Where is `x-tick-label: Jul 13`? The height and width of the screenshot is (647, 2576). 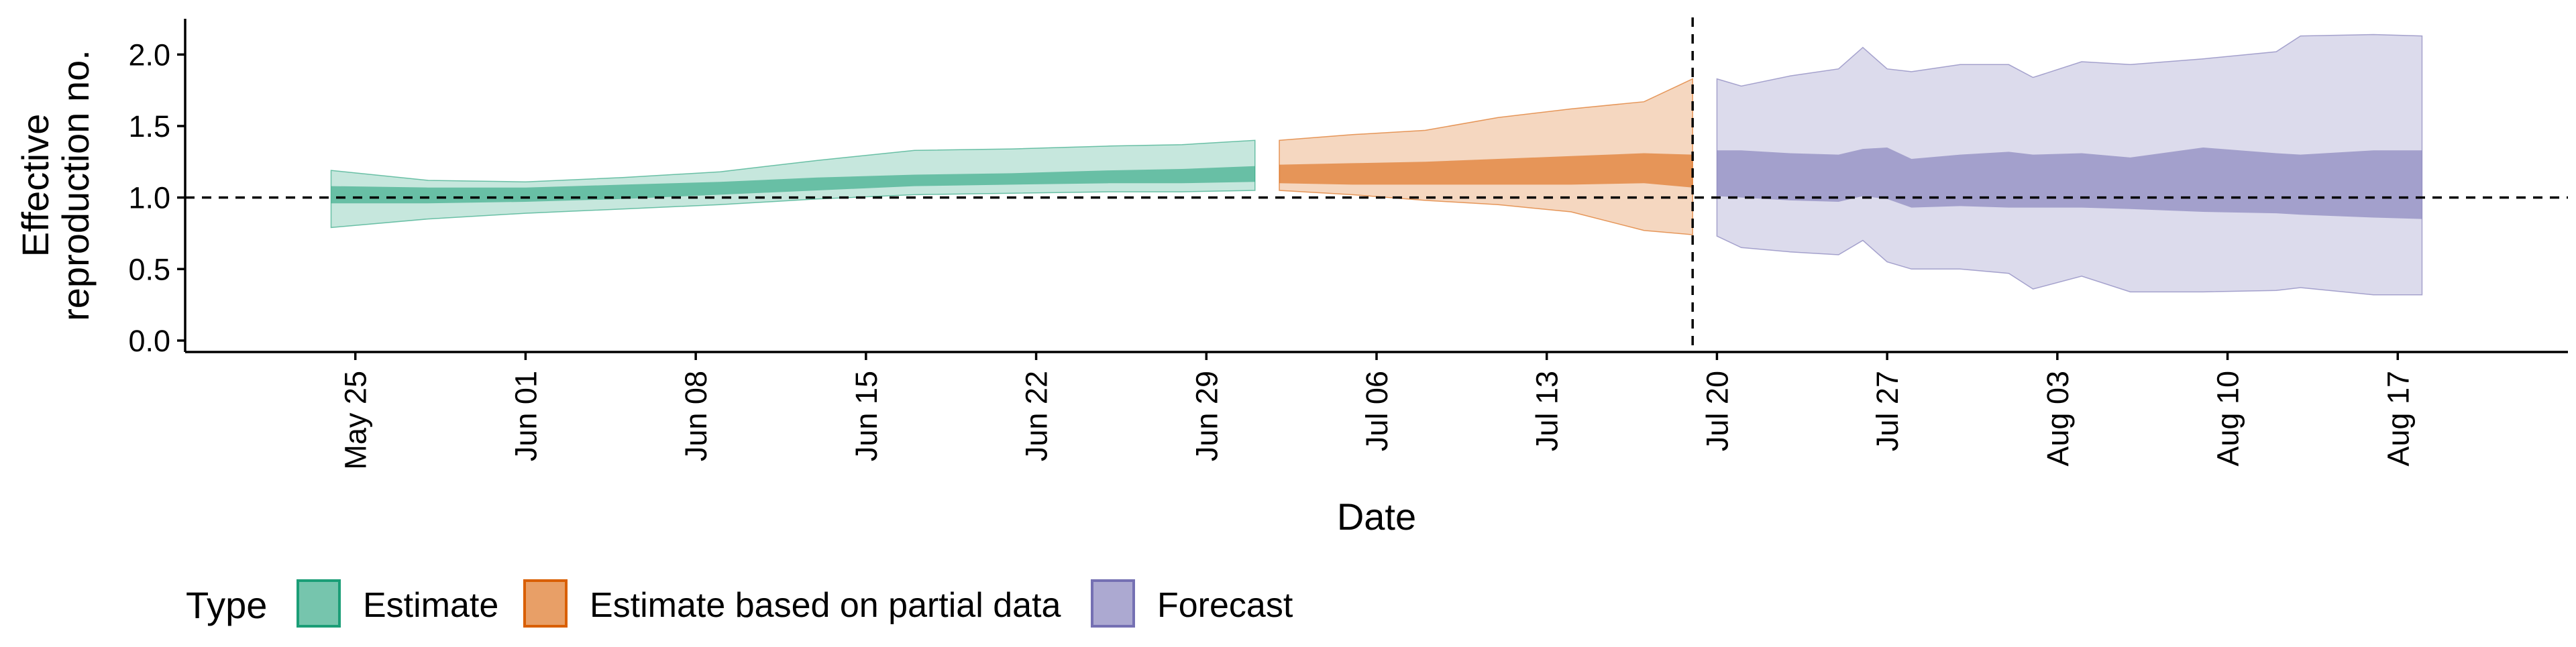 x-tick-label: Jul 13 is located at coordinates (1547, 411).